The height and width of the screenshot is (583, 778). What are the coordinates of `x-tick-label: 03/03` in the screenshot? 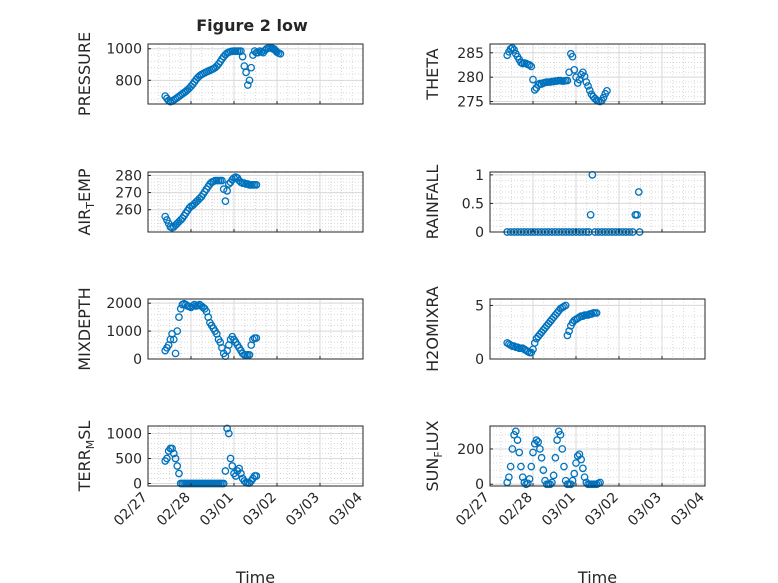 It's located at (303, 510).